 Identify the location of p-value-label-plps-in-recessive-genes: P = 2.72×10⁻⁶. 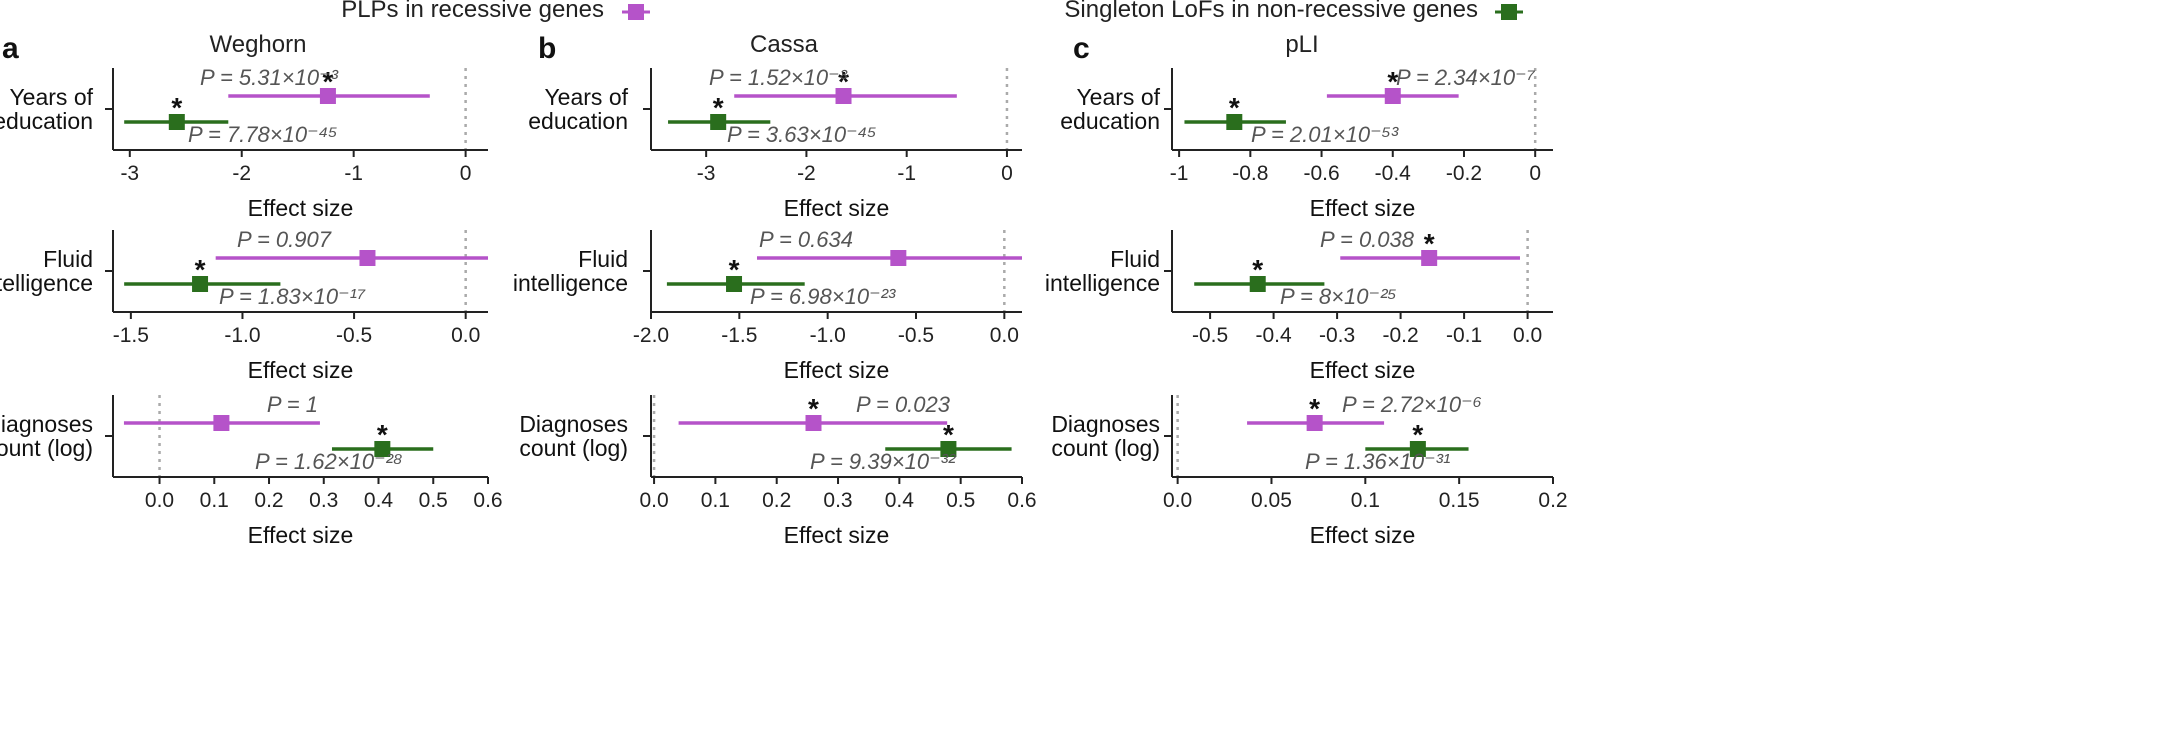
(1412, 404).